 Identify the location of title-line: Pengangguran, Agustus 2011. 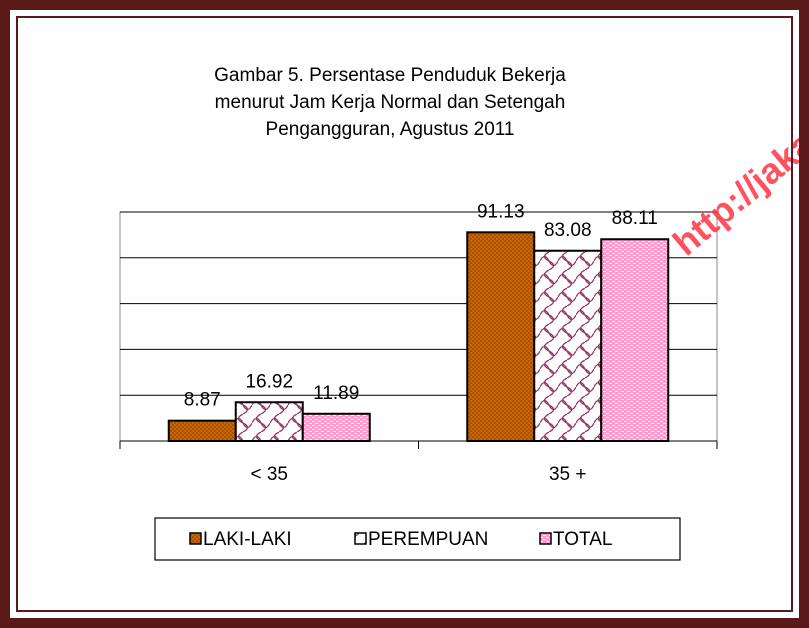
(390, 129).